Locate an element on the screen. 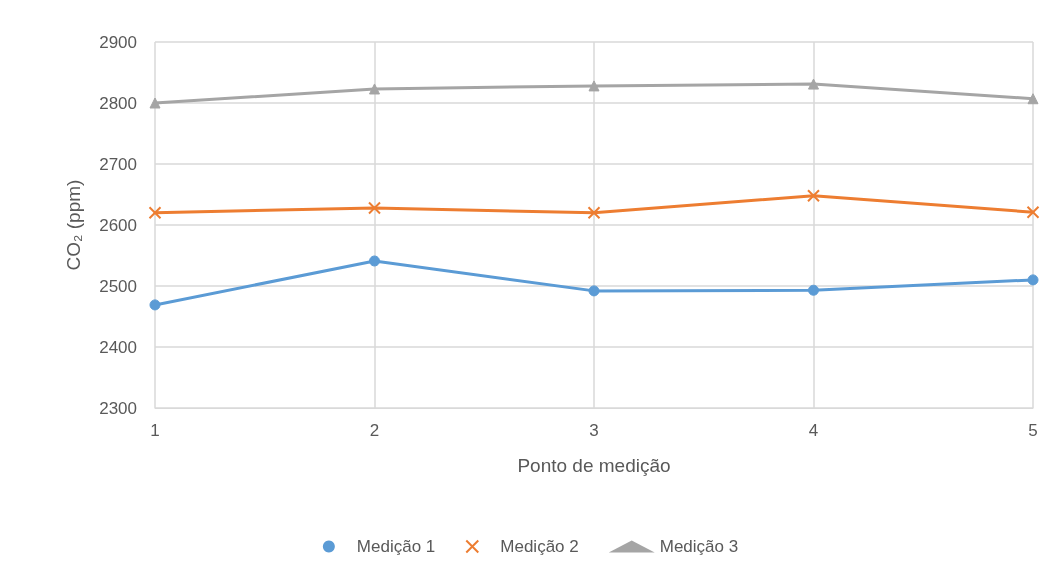  x-tick-label: 2 is located at coordinates (374, 430).